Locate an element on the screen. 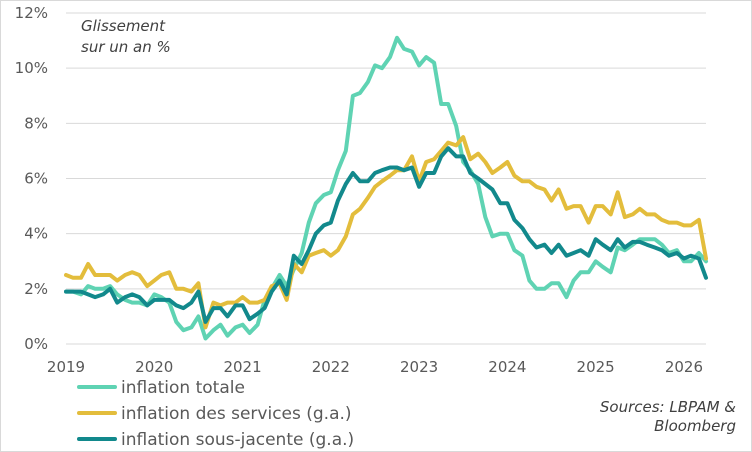  y-tick-label-10: 10% is located at coordinates (31, 68).